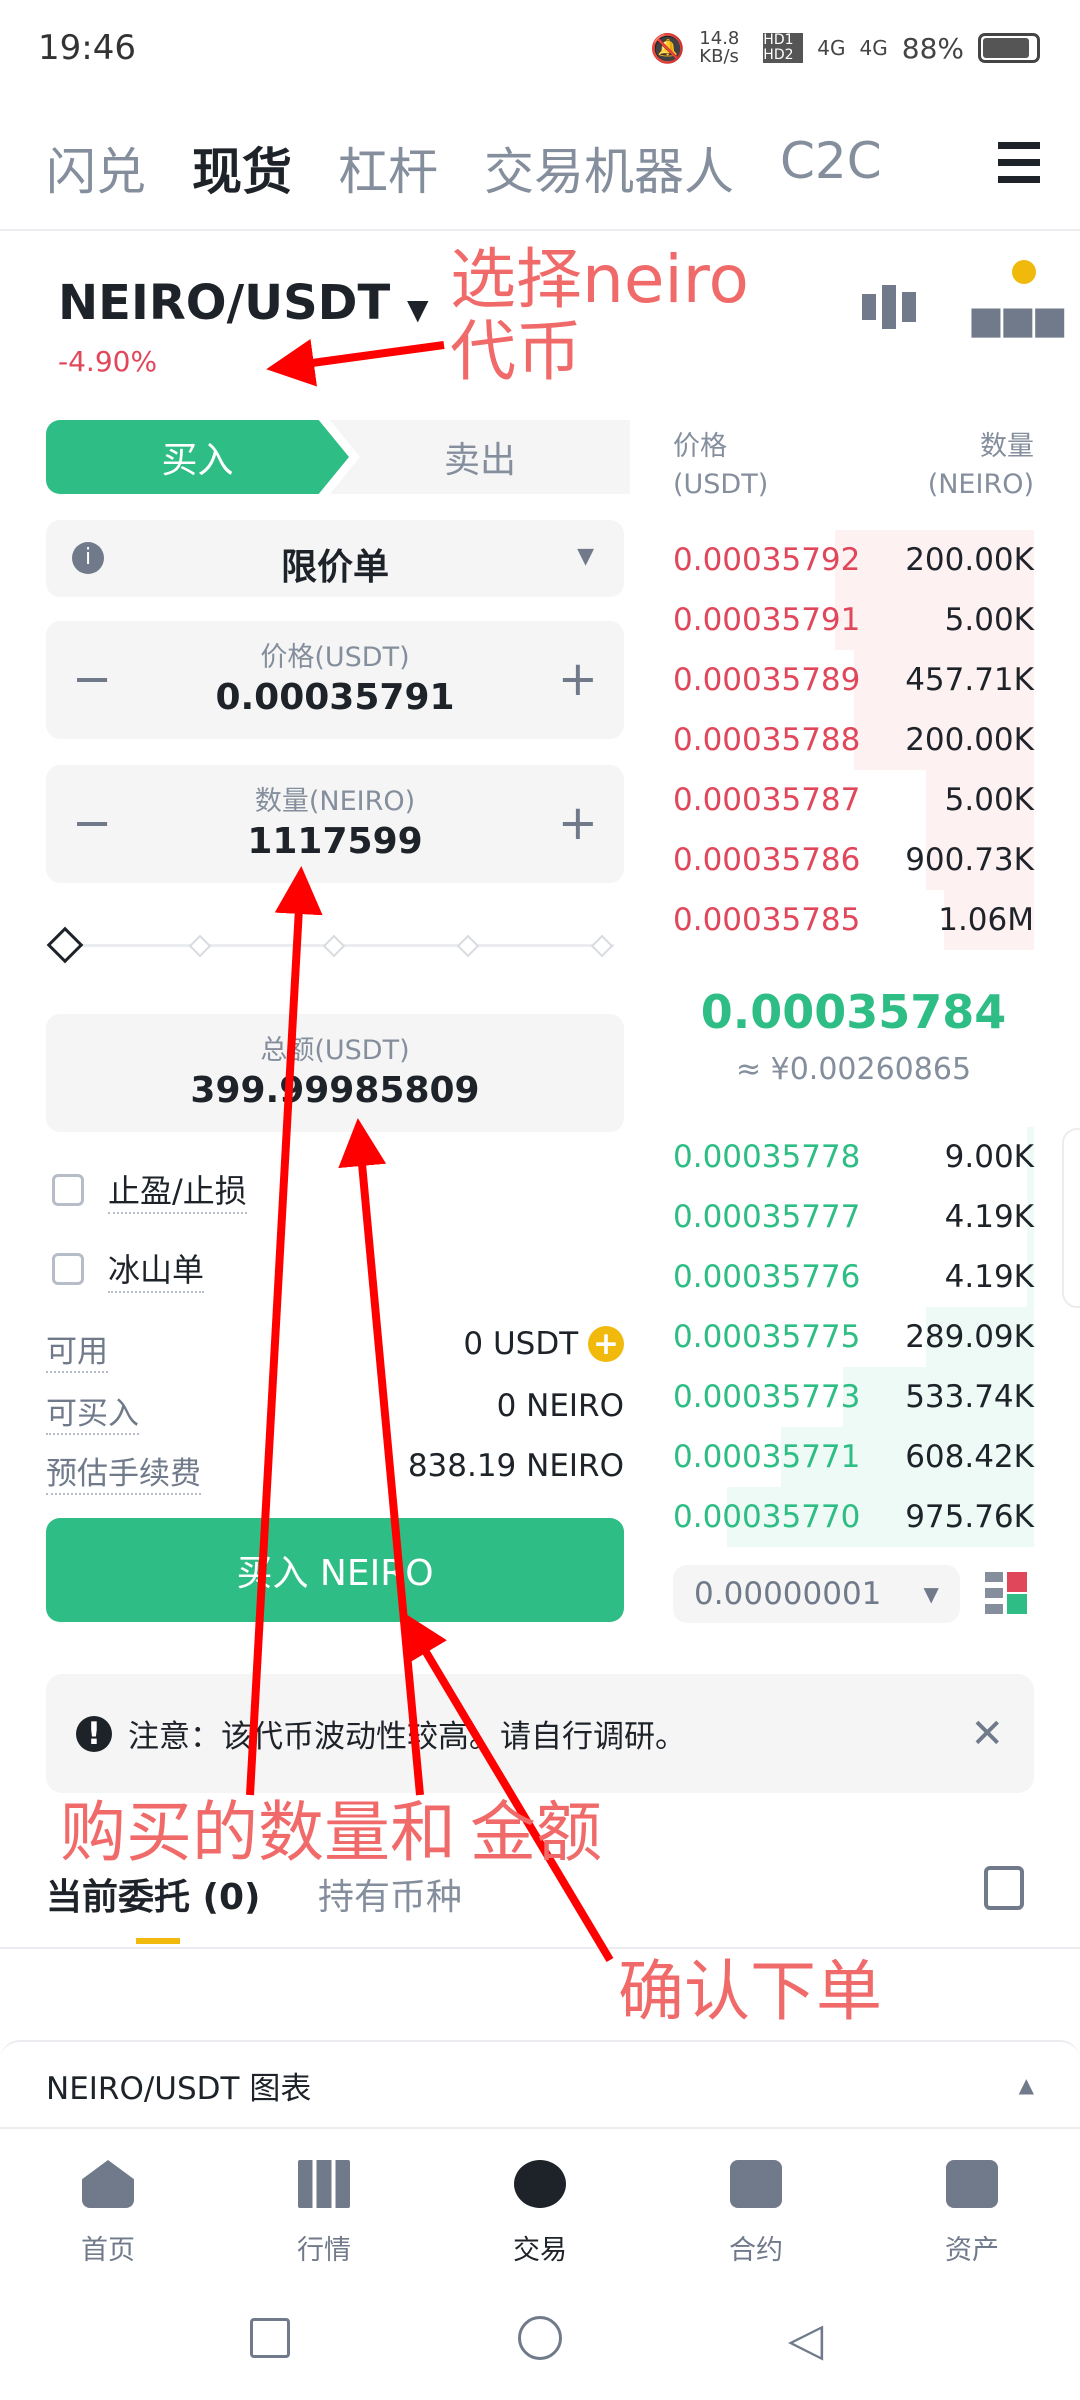  I want to click on pair-selector: NEIRO/USDT ▼, so click(243, 303).